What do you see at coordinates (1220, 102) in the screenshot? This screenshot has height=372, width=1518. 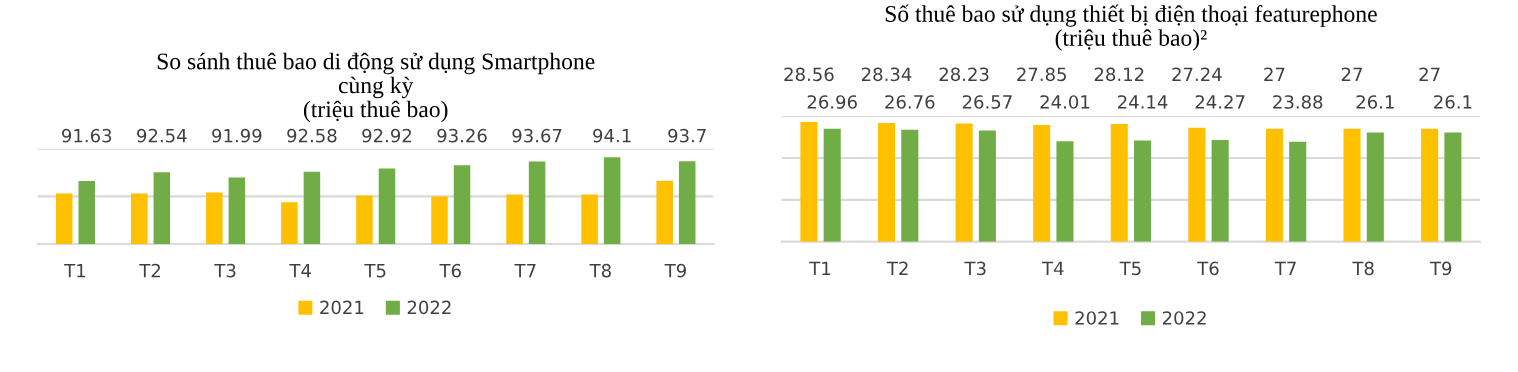 I see `data-label: 24.27` at bounding box center [1220, 102].